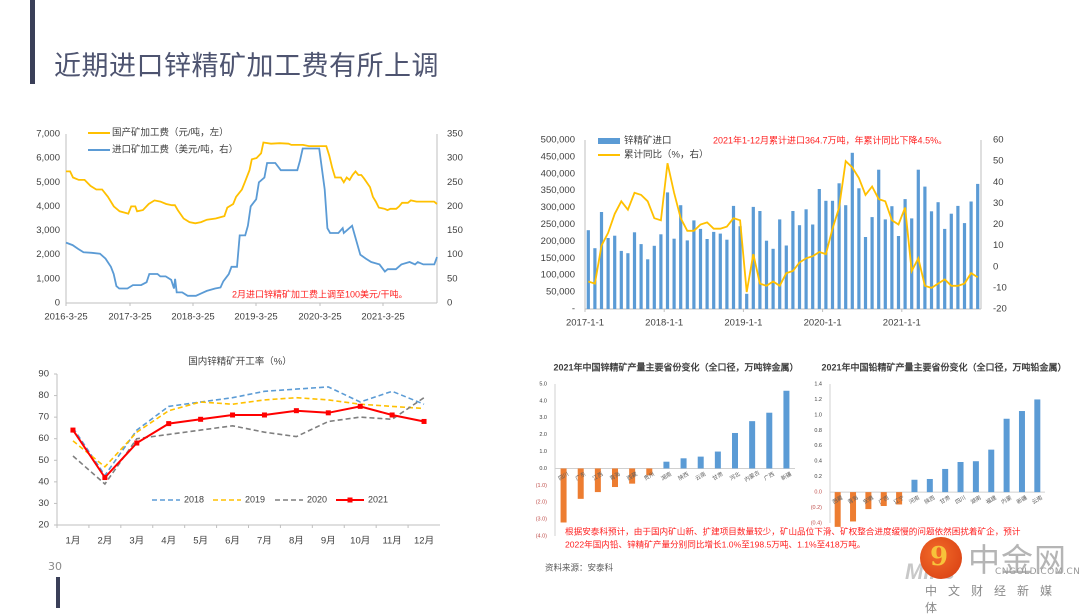 This screenshot has height=616, width=1080. What do you see at coordinates (73, 541) in the screenshot?
I see `util-x-tick-label: 1月` at bounding box center [73, 541].